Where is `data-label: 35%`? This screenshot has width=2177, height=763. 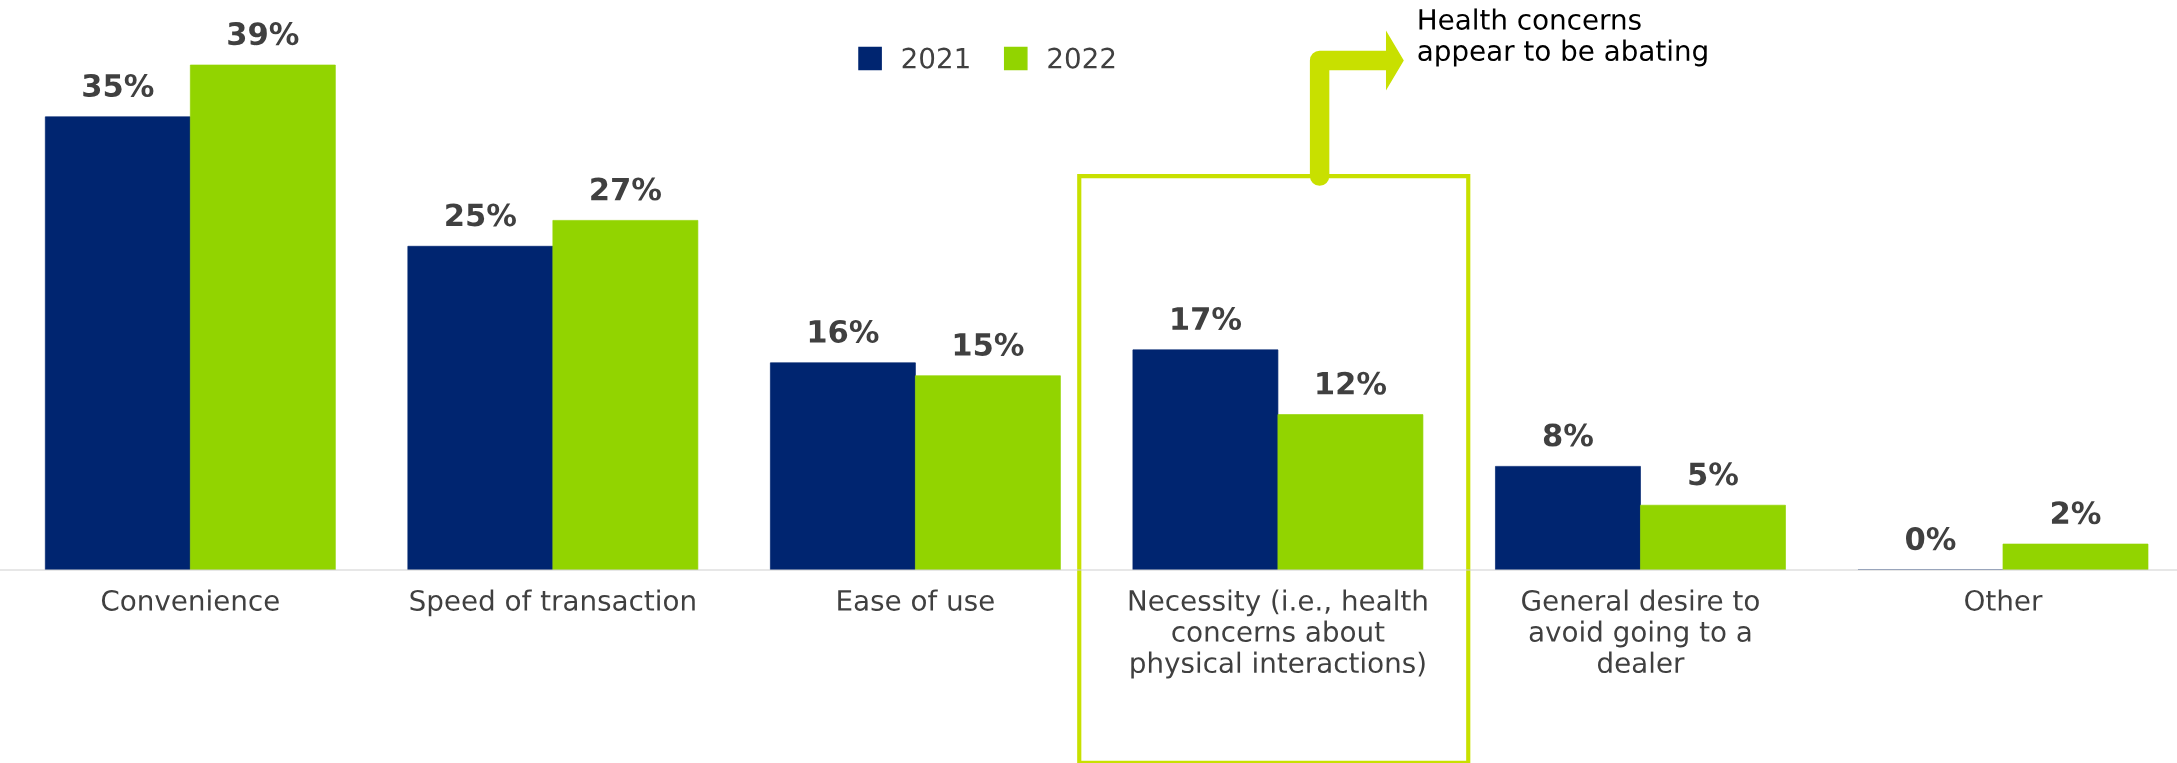 data-label: 35% is located at coordinates (118, 85).